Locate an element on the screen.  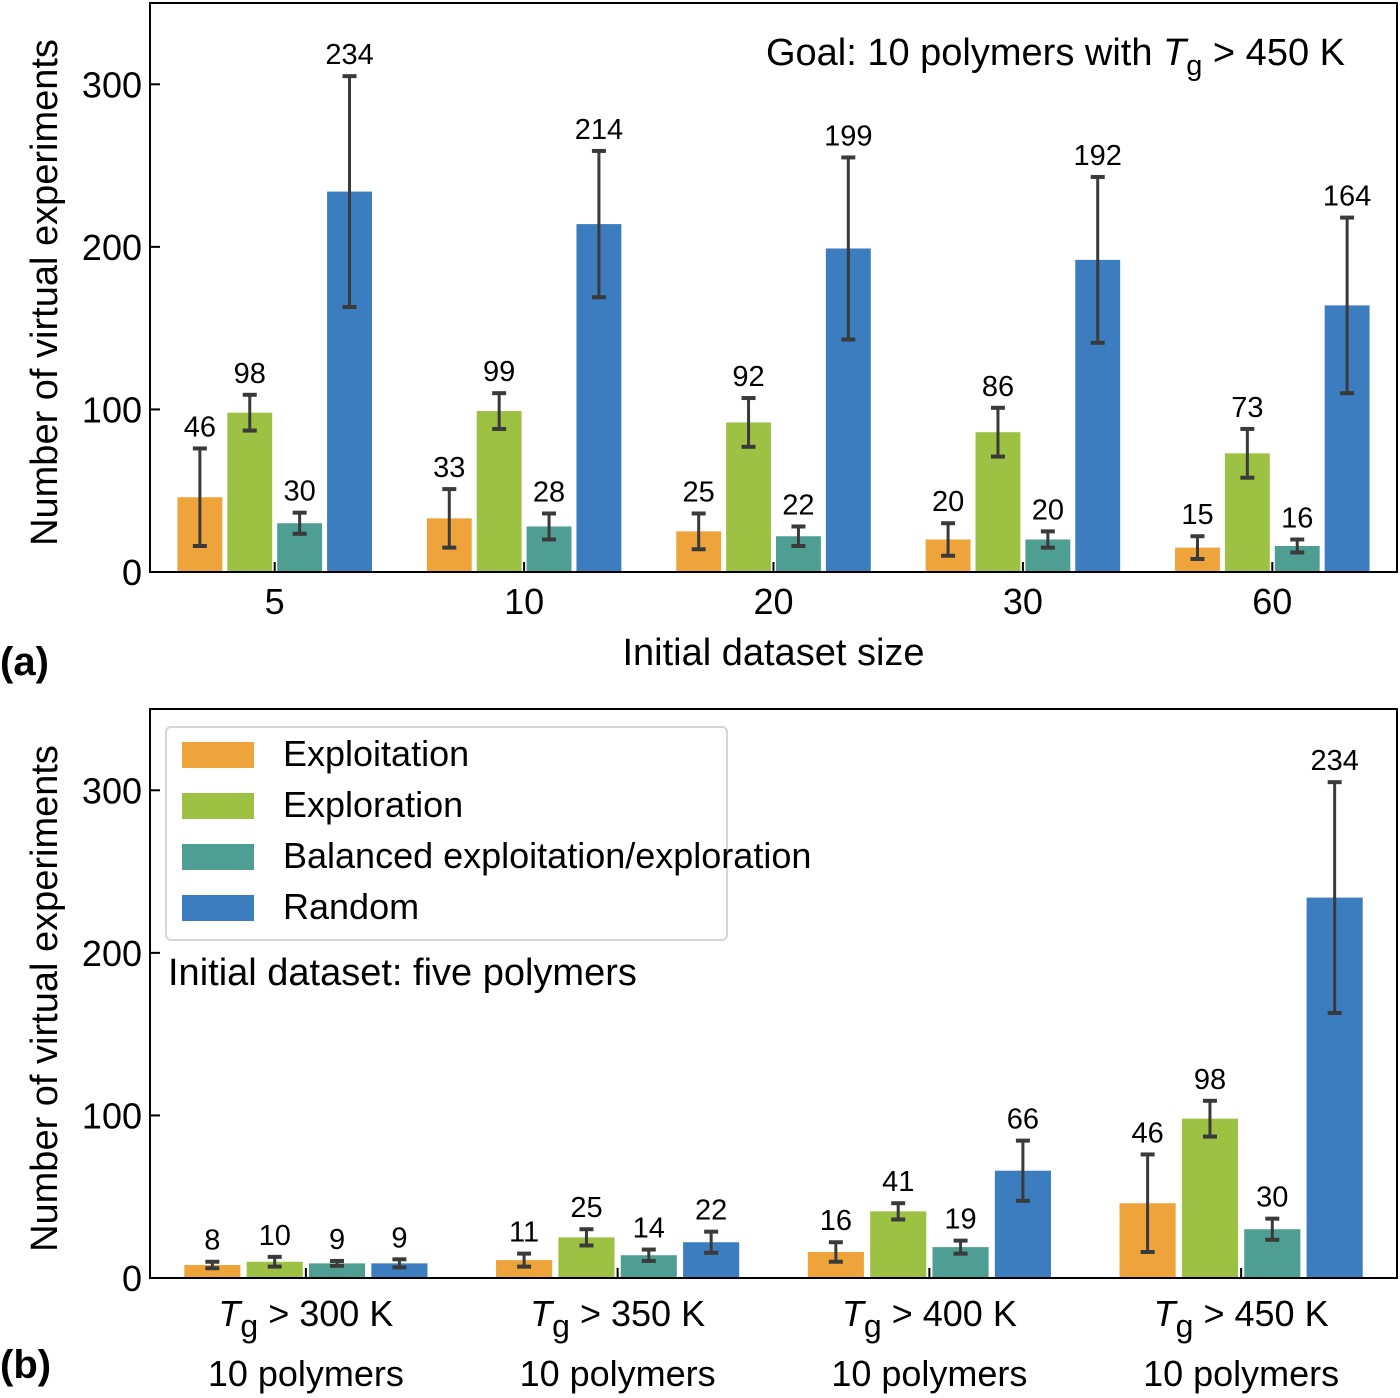
data-label: 234 is located at coordinates (349, 55).